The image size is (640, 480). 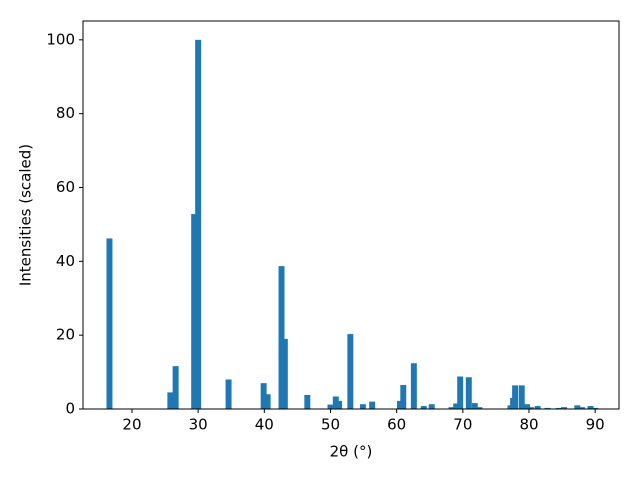 I want to click on x-tick-label: 80, so click(x=528, y=425).